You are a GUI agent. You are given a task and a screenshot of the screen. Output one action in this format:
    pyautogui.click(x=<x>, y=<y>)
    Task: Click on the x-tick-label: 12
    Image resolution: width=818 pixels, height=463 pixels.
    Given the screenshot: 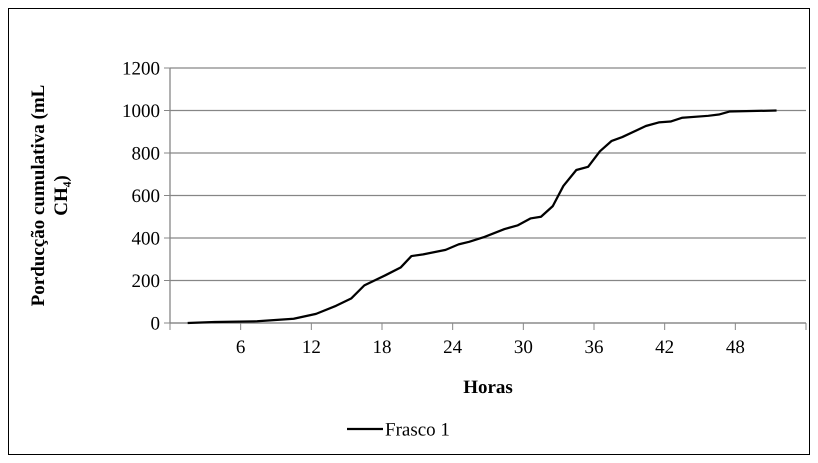 What is the action you would take?
    pyautogui.click(x=311, y=347)
    